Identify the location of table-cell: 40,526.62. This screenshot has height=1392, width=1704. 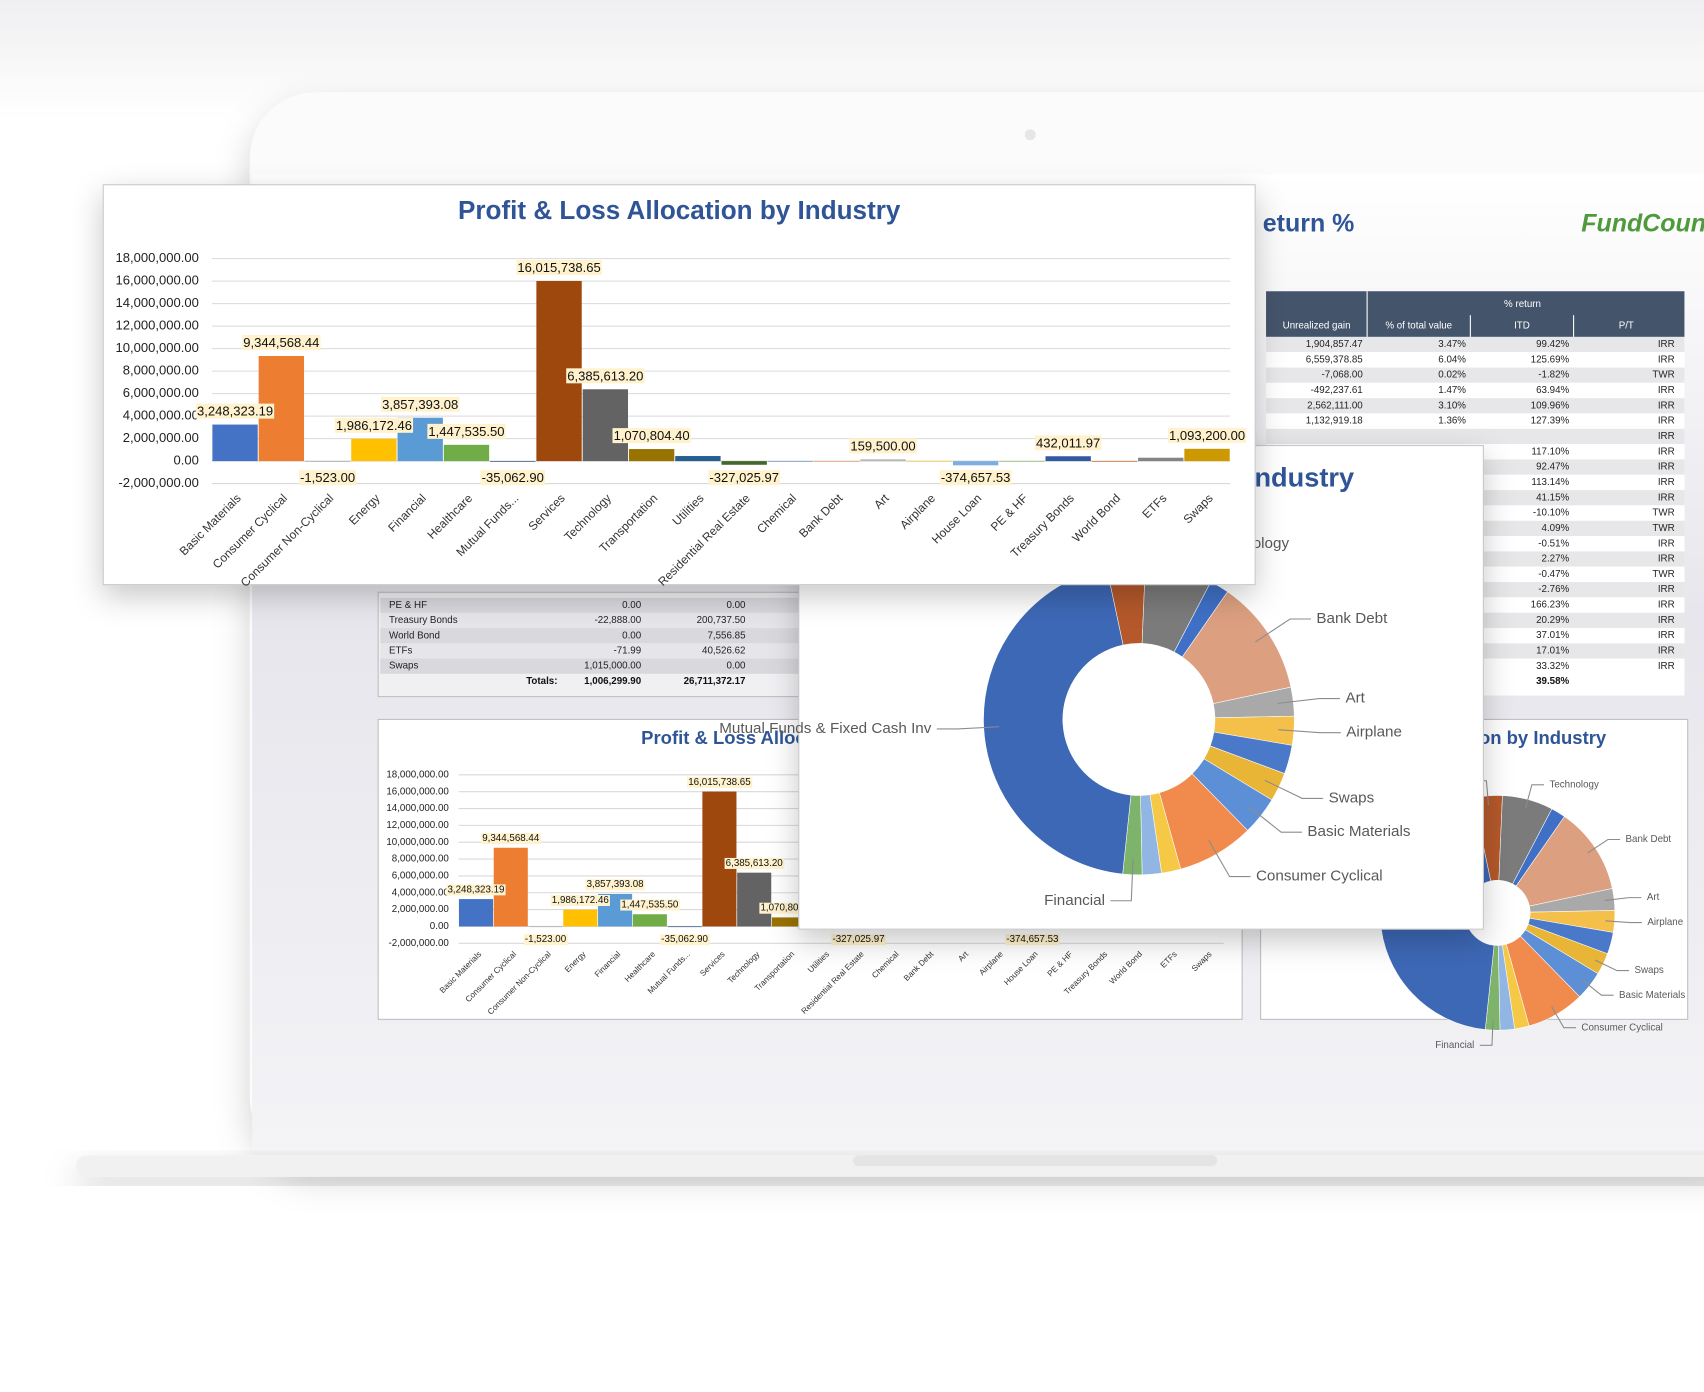
(723, 651).